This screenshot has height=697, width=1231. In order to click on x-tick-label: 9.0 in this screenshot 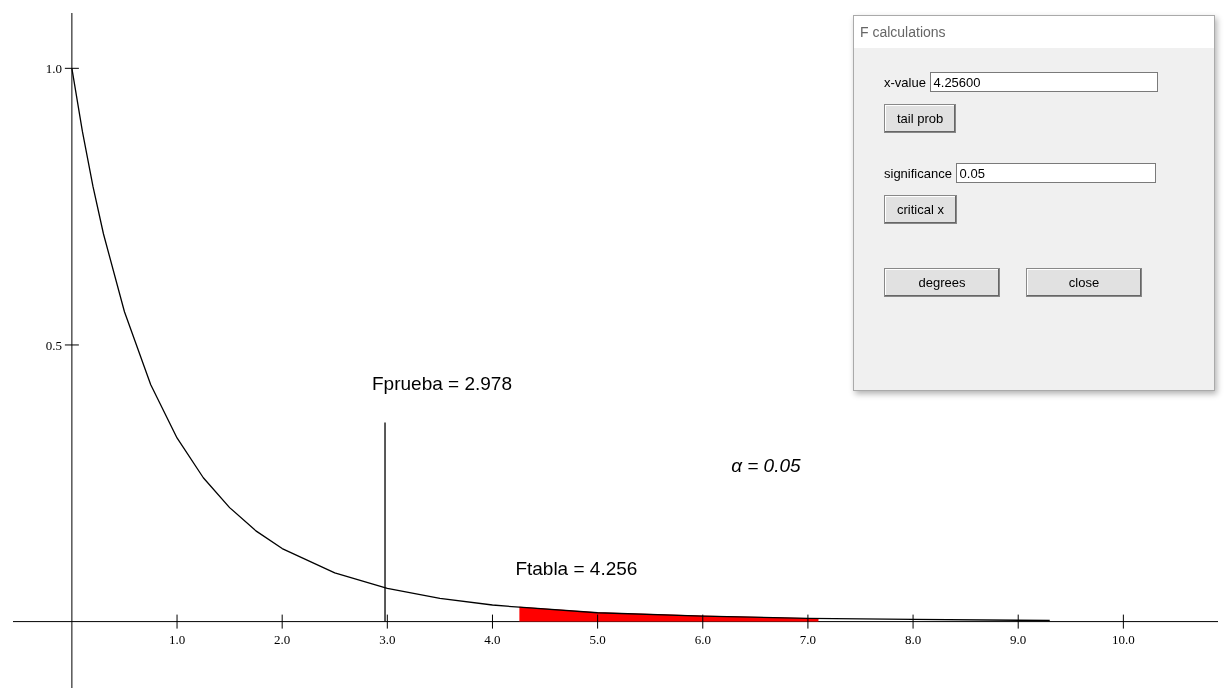, I will do `click(1018, 639)`.